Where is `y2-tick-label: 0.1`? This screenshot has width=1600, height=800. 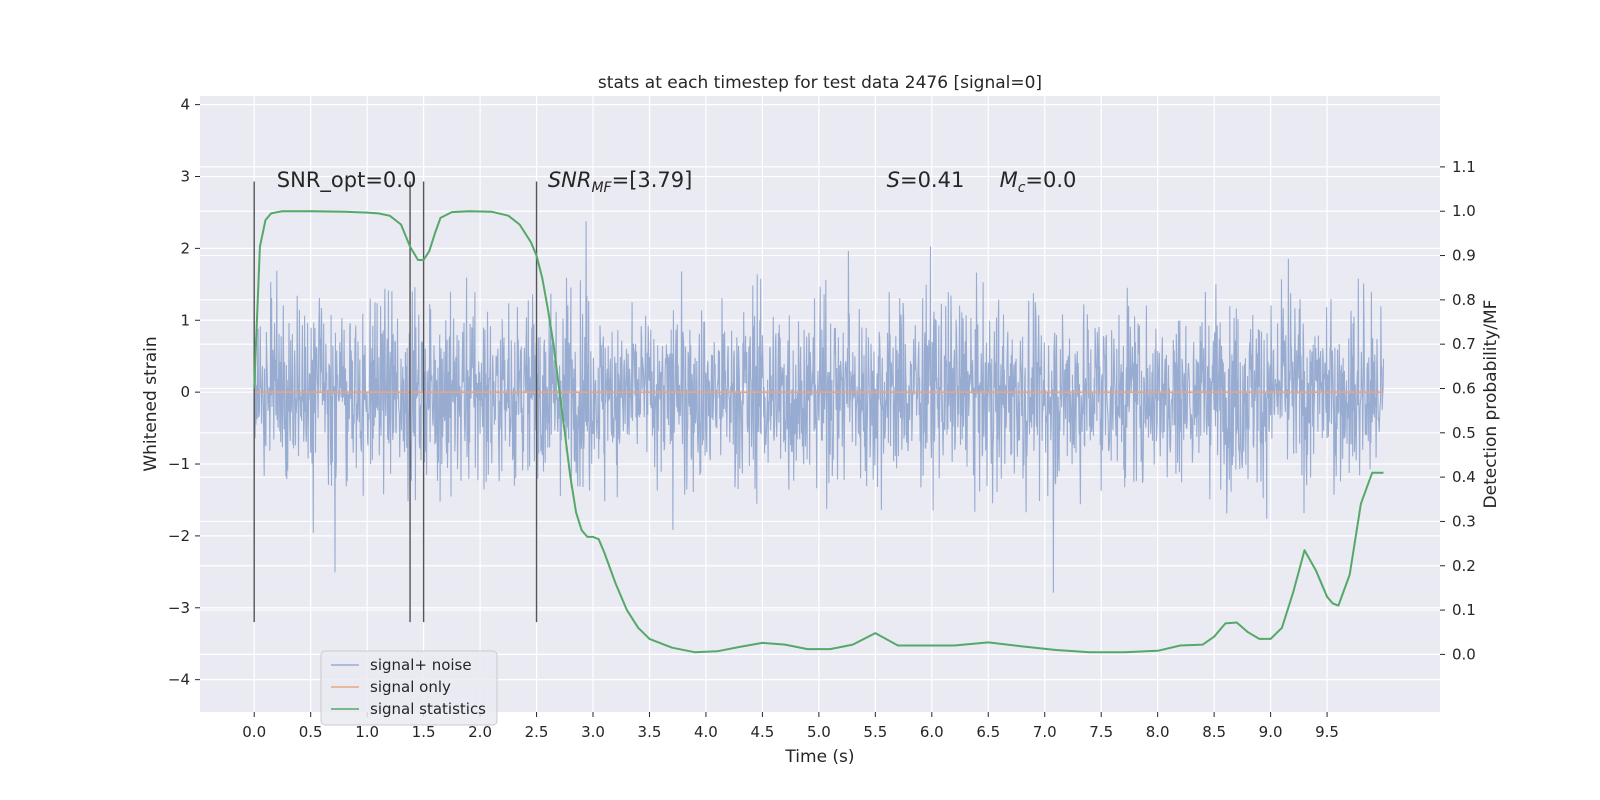
y2-tick-label: 0.1 is located at coordinates (1464, 610).